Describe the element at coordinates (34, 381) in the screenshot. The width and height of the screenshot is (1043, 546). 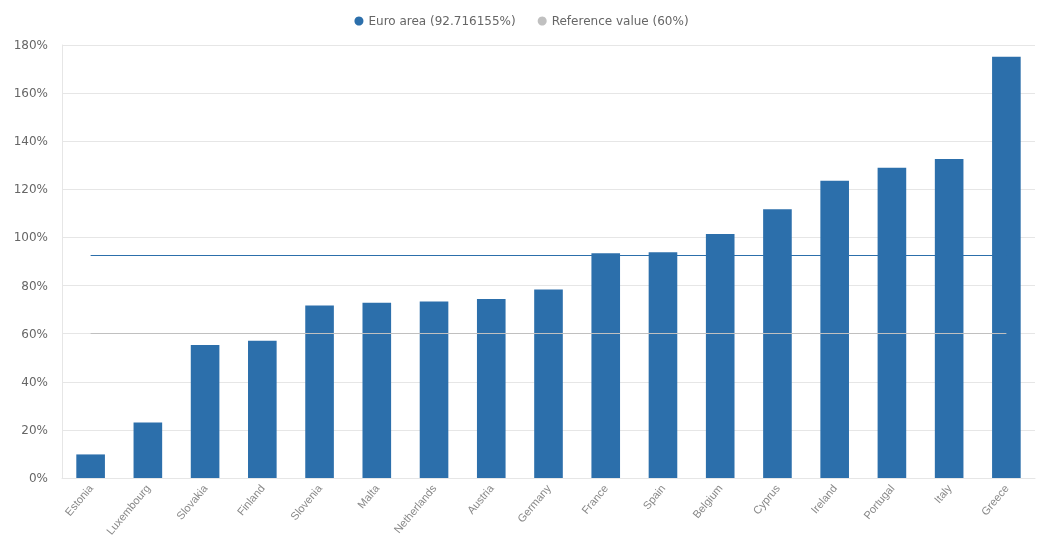
I see `y-tick-label: 40%` at that location.